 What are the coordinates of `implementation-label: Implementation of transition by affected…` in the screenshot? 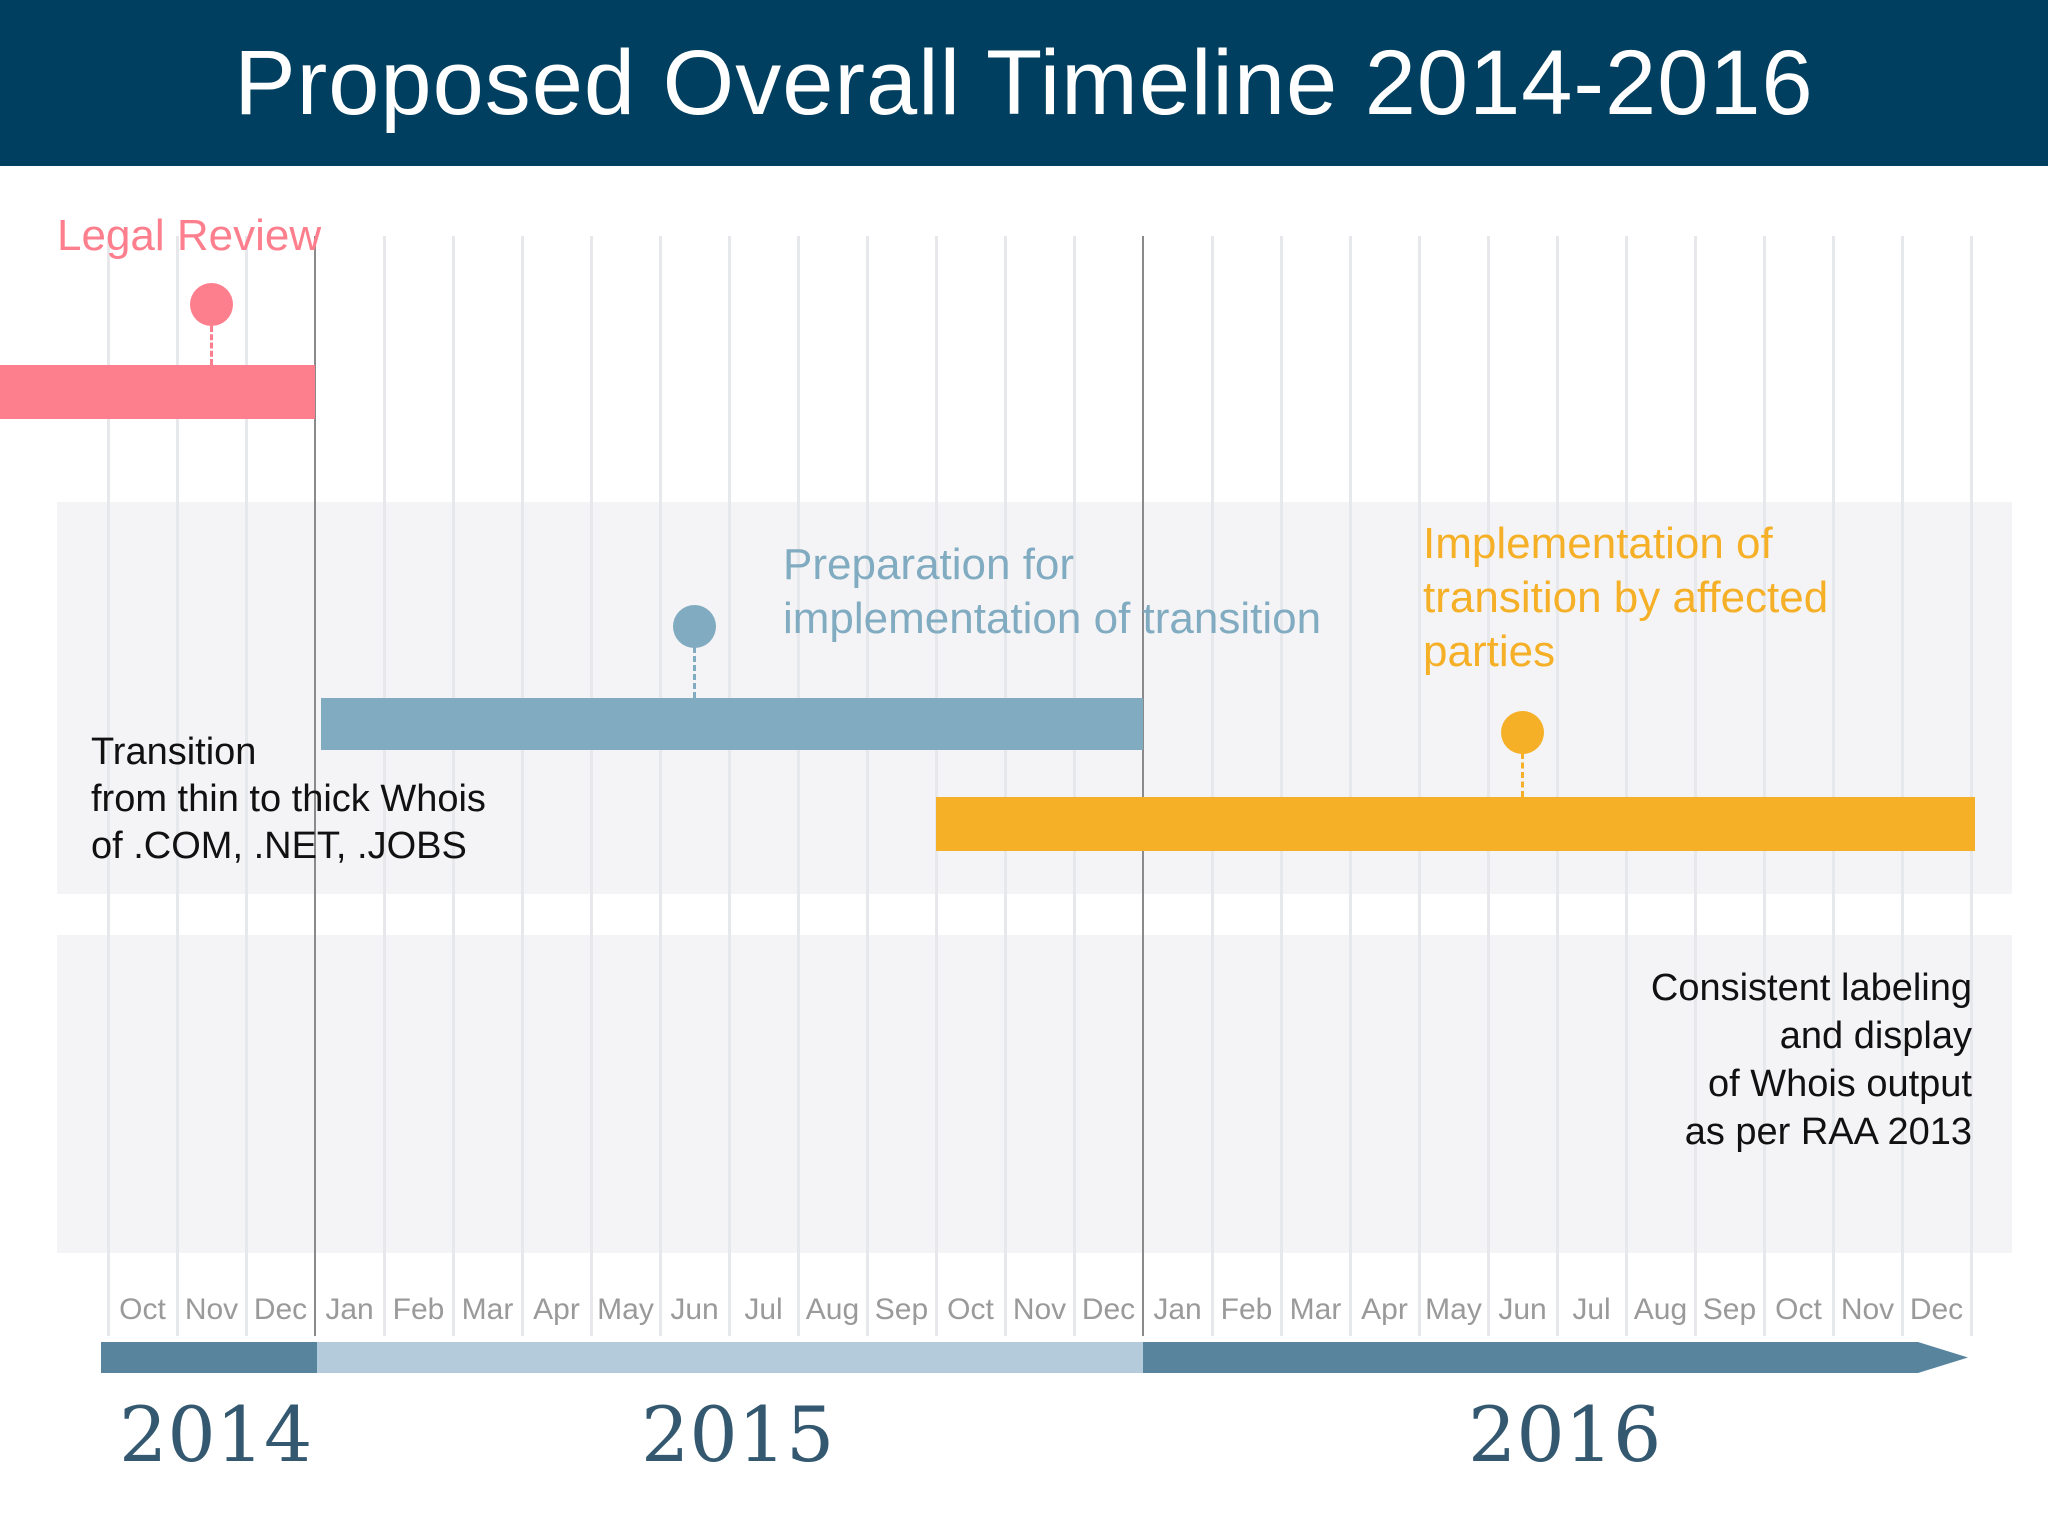 It's located at (1626, 597).